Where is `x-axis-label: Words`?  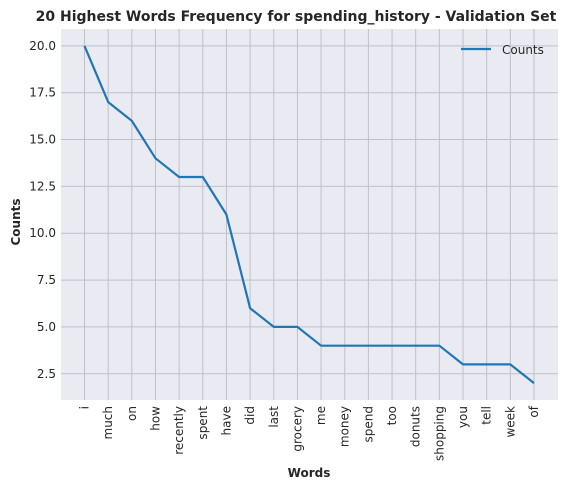
x-axis-label: Words is located at coordinates (309, 473).